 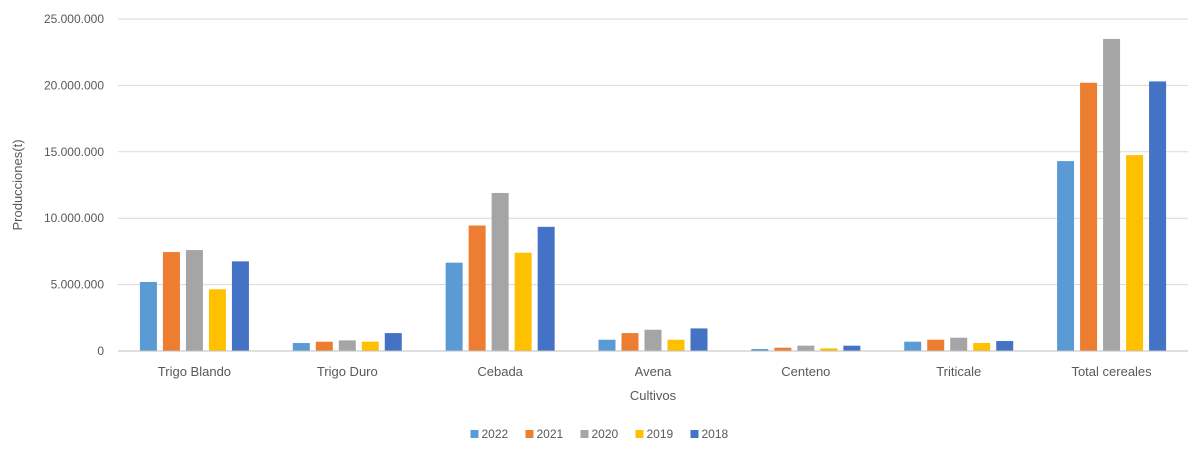 What do you see at coordinates (653, 395) in the screenshot?
I see `x-axis-label: Cultivos` at bounding box center [653, 395].